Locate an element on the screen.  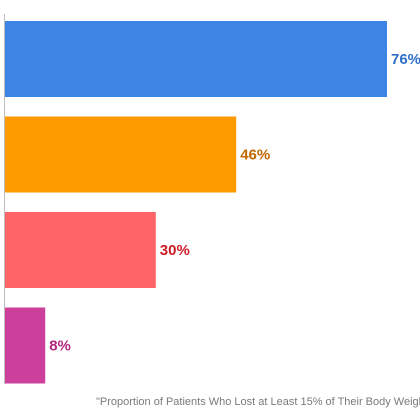
bar-value-label-4: 8% is located at coordinates (60, 346).